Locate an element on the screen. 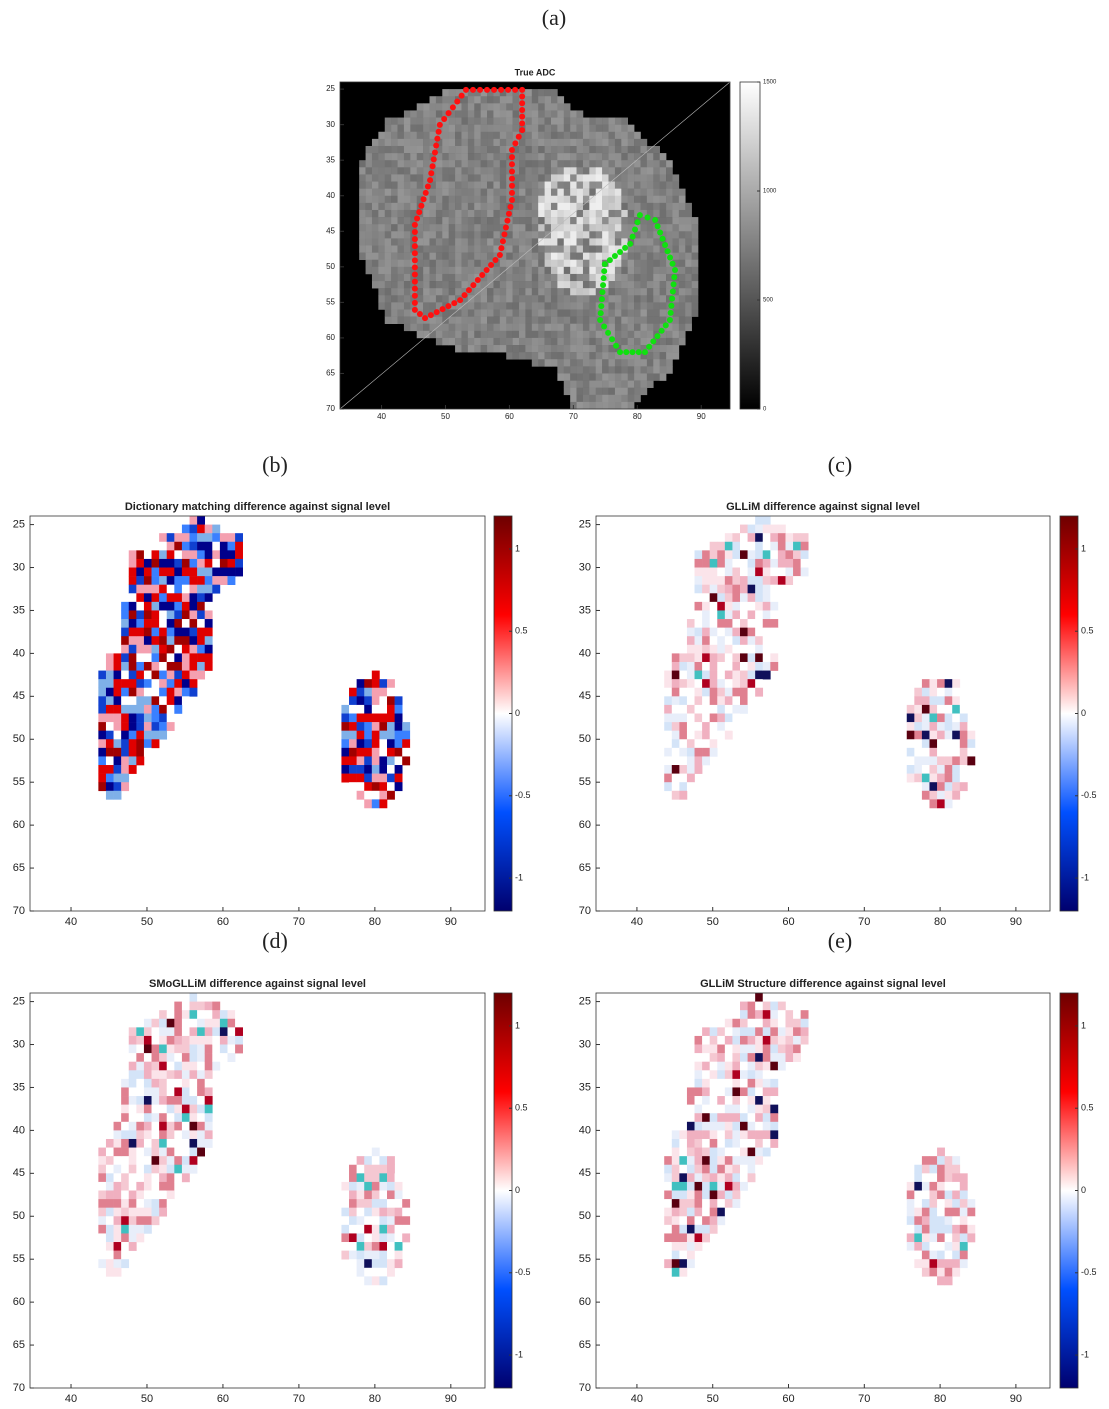 The image size is (1109, 1409). y-tick-label: 55 is located at coordinates (19, 782).